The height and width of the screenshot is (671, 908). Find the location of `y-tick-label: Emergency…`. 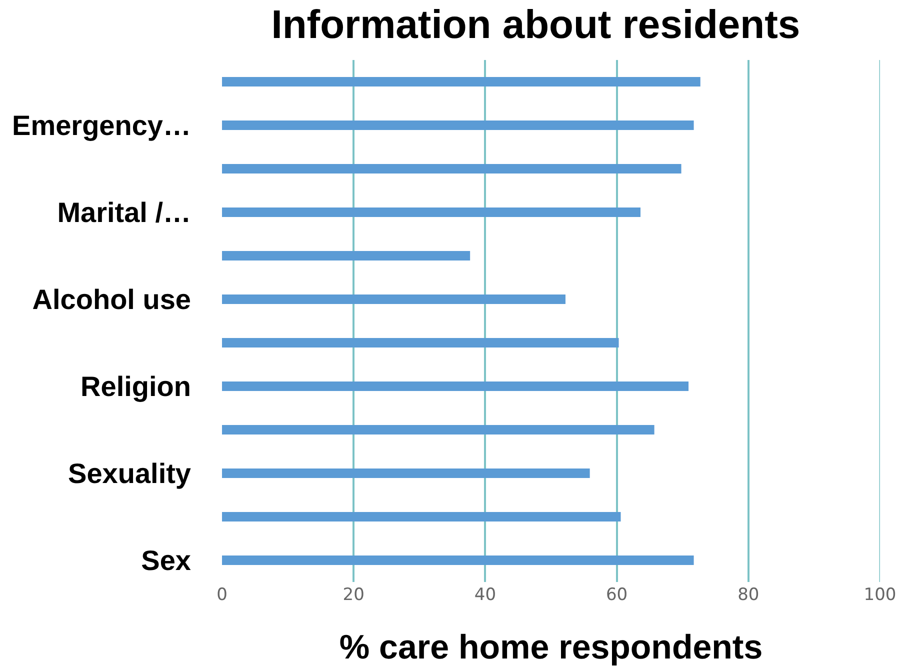

y-tick-label: Emergency… is located at coordinates (101, 126).